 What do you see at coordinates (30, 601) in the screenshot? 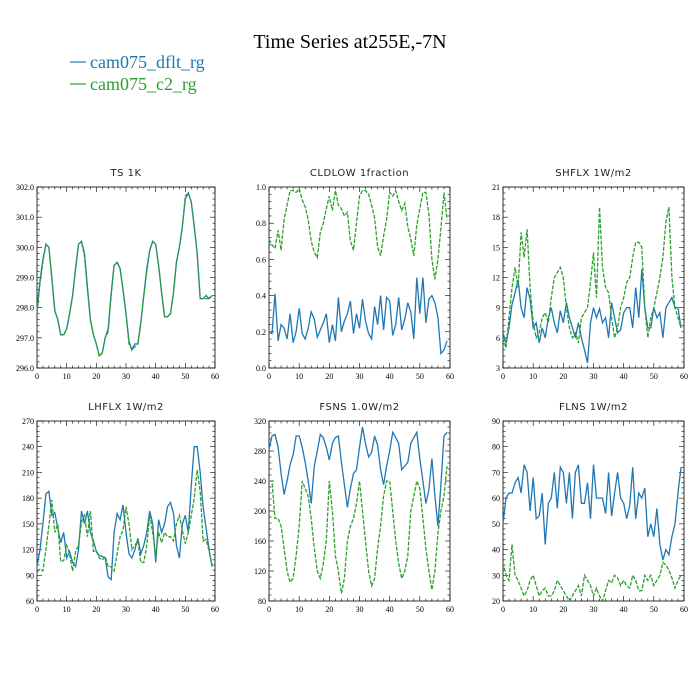
I see `y-tick-label: 60` at bounding box center [30, 601].